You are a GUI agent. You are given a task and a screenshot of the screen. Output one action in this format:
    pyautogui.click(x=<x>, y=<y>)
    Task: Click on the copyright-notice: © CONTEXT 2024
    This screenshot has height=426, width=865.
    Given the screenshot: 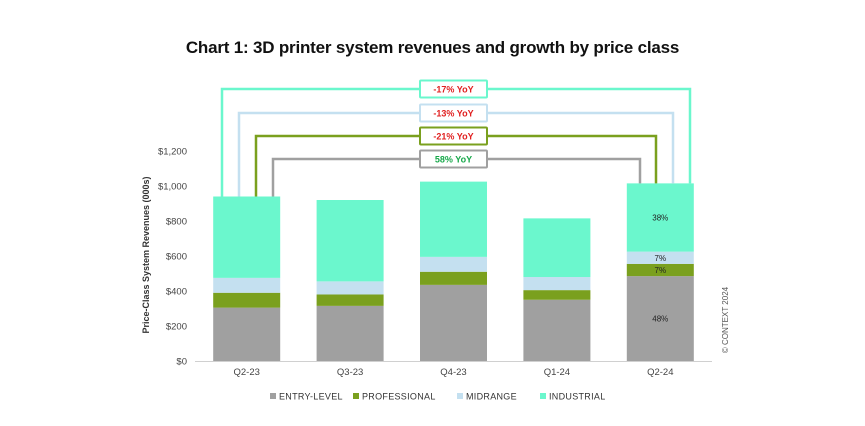 What is the action you would take?
    pyautogui.click(x=725, y=319)
    